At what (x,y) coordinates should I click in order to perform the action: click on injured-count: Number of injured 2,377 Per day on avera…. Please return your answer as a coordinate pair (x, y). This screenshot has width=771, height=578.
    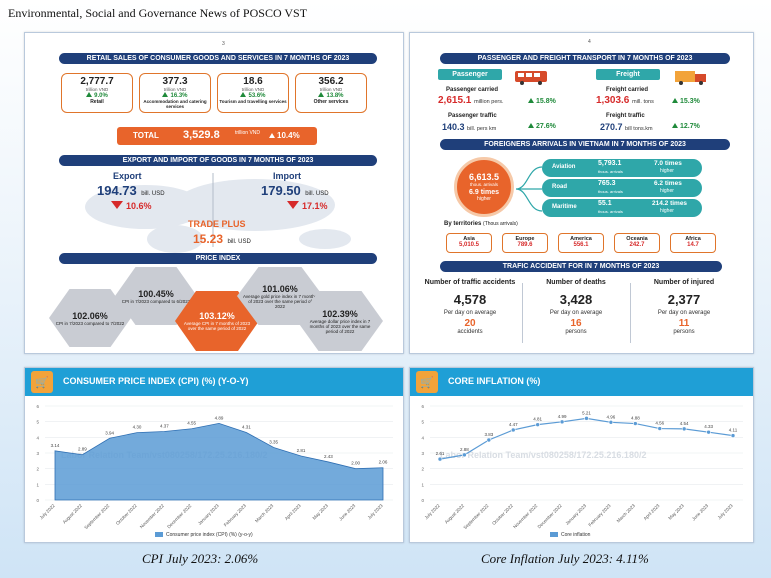
    Looking at the image, I should click on (684, 307).